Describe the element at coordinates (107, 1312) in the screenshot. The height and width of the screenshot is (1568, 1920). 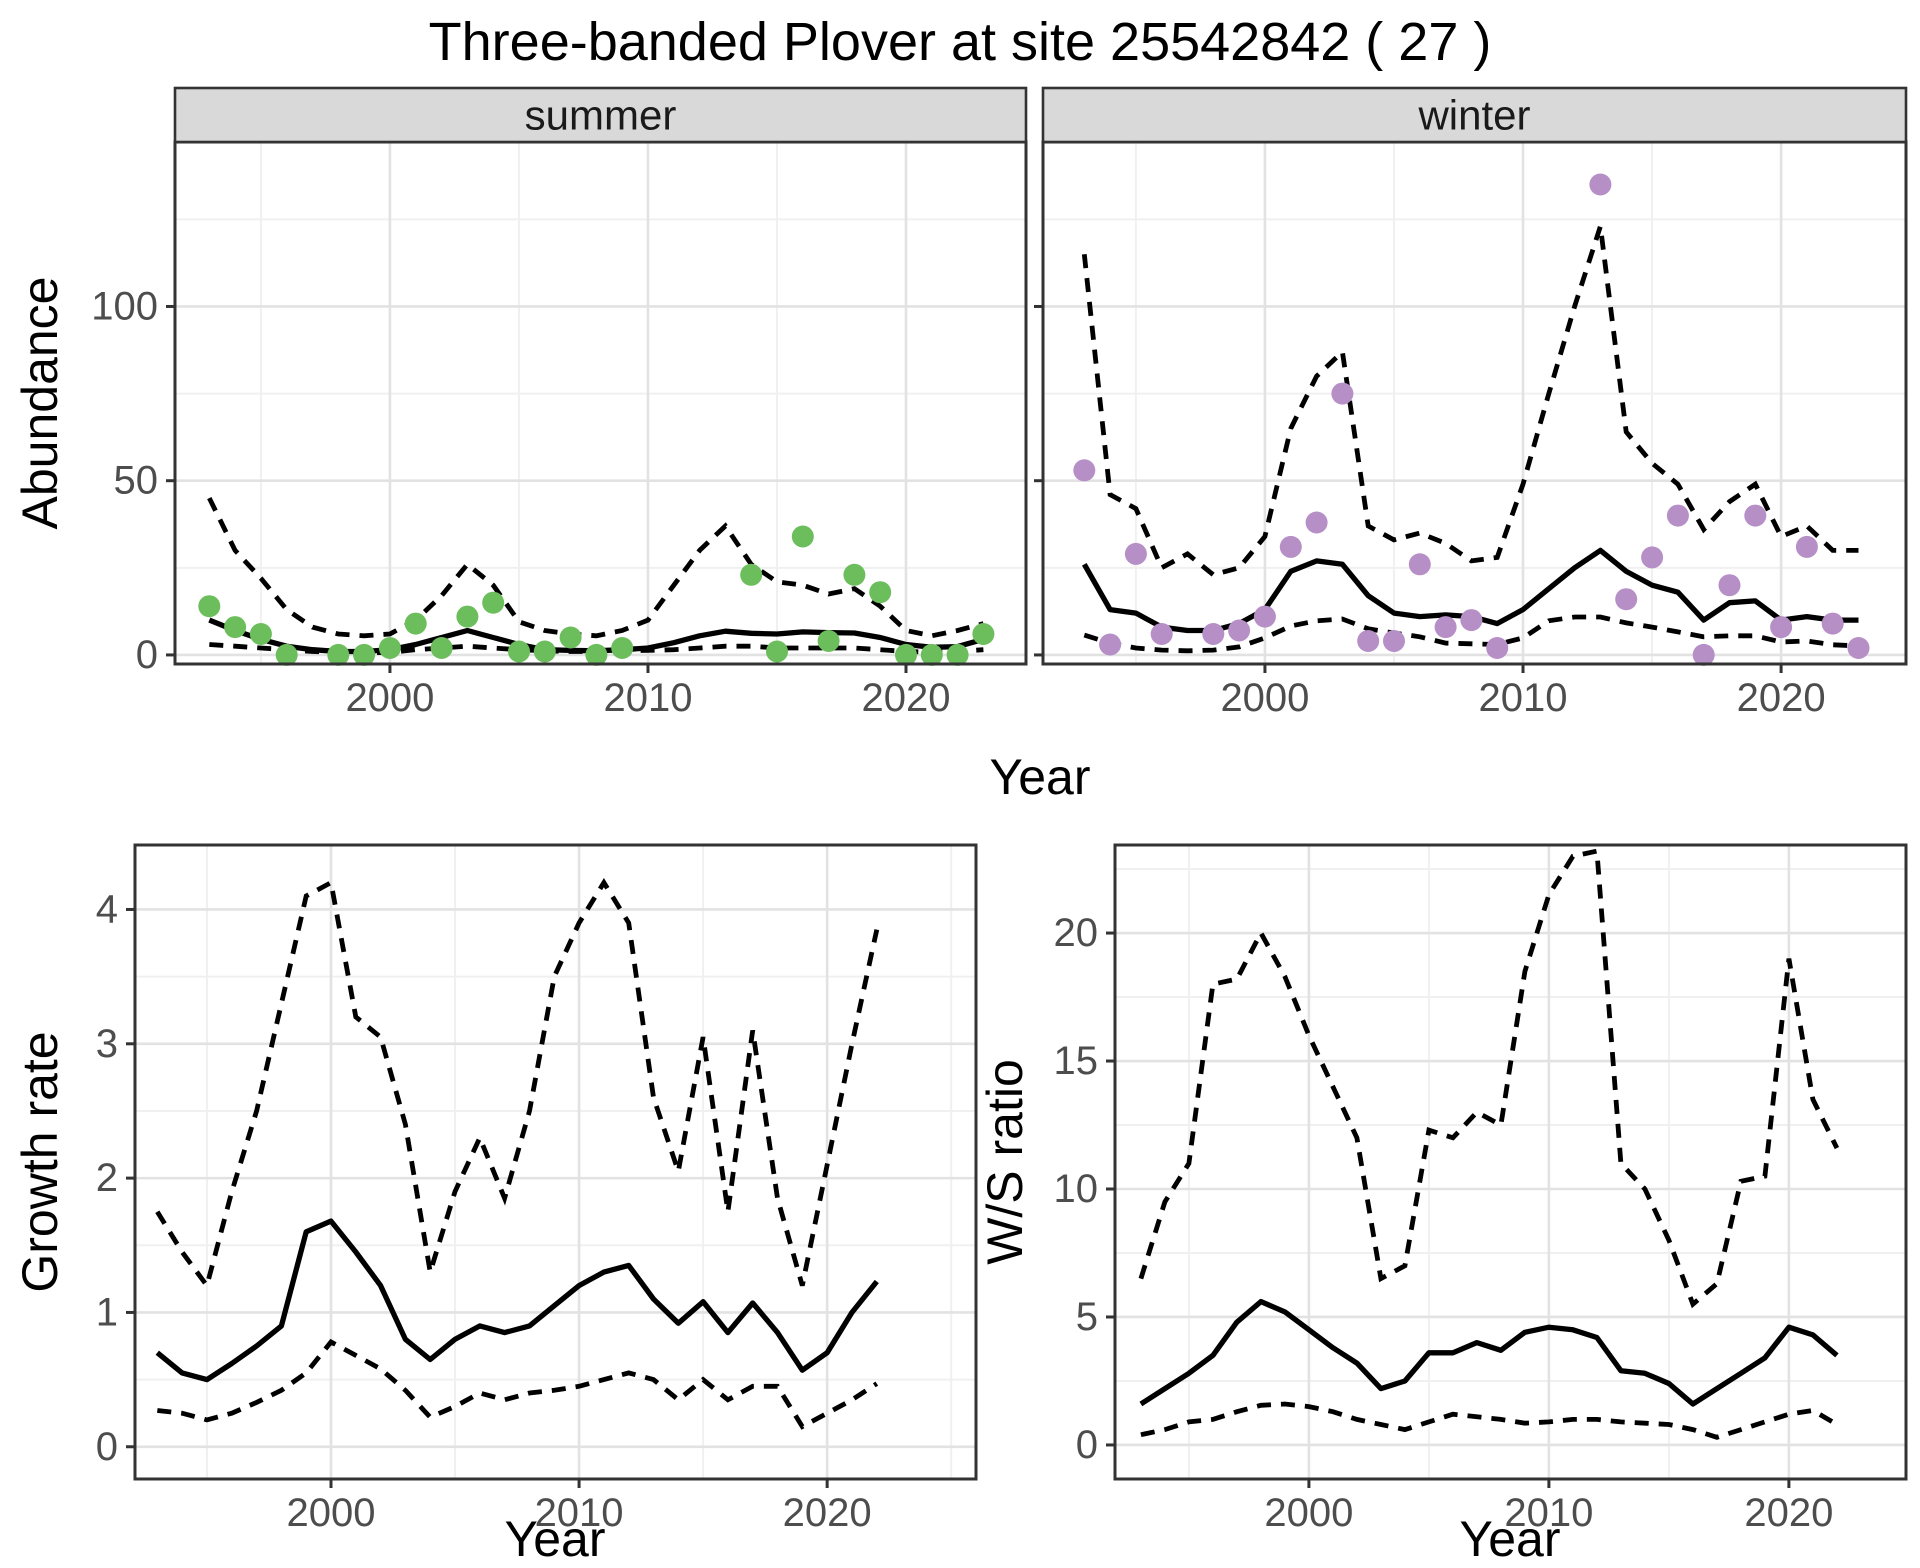
I see `growth_rate-y-tick-label: 1` at that location.